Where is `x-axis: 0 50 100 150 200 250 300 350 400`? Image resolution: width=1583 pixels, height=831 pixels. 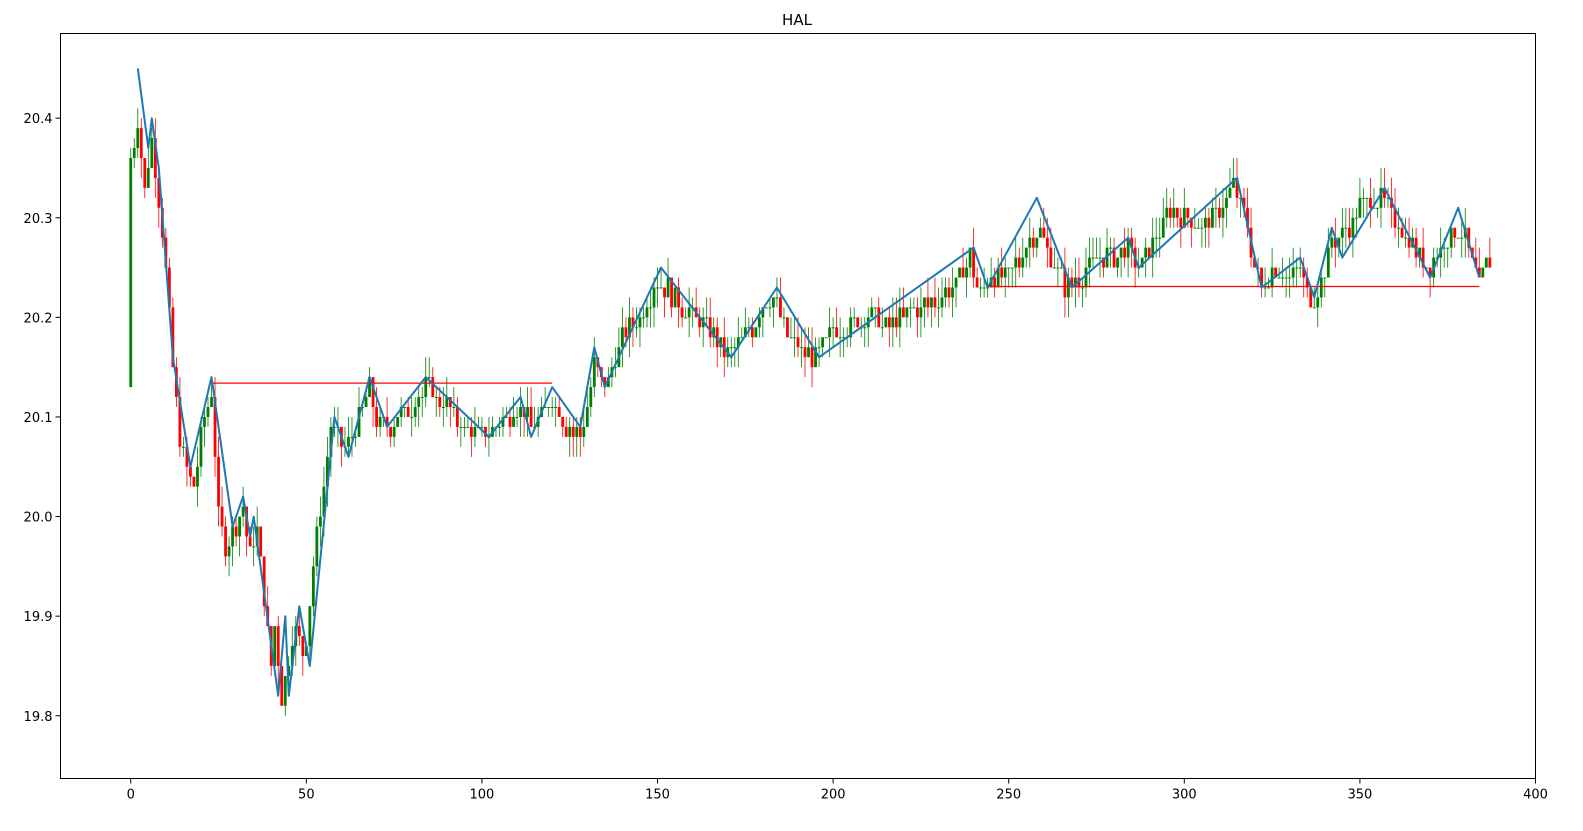 x-axis: 0 50 100 150 200 250 300 350 400 is located at coordinates (837, 790).